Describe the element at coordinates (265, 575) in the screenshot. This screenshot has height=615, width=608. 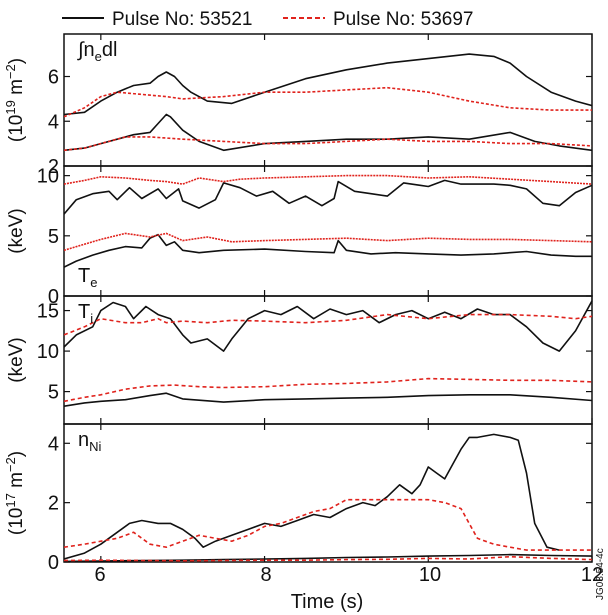
I see `x-tick-label-8: 8` at that location.